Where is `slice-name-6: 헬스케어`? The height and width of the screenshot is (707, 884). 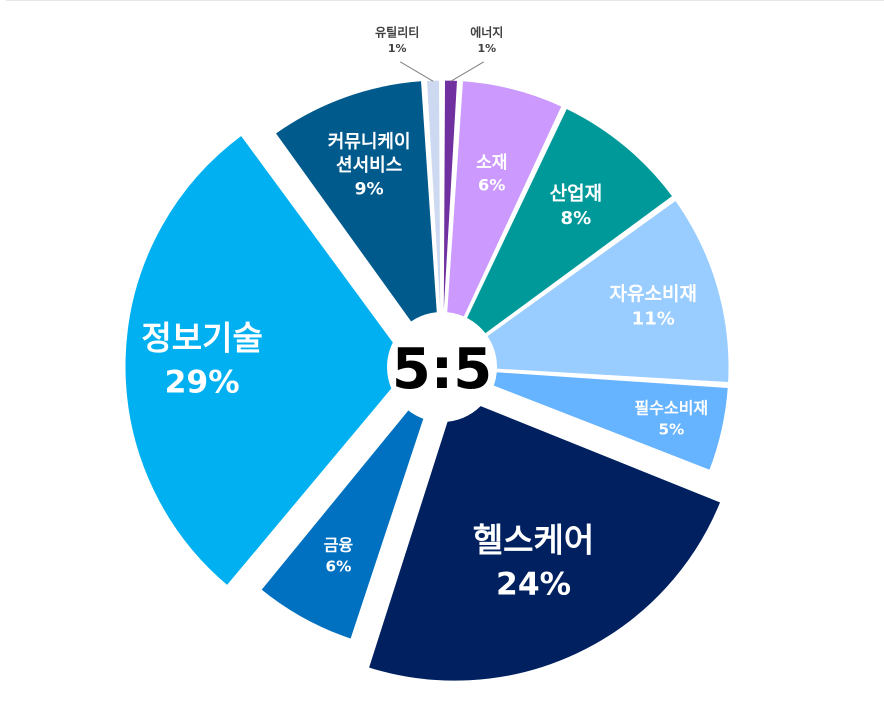 slice-name-6: 헬스케어 is located at coordinates (533, 540).